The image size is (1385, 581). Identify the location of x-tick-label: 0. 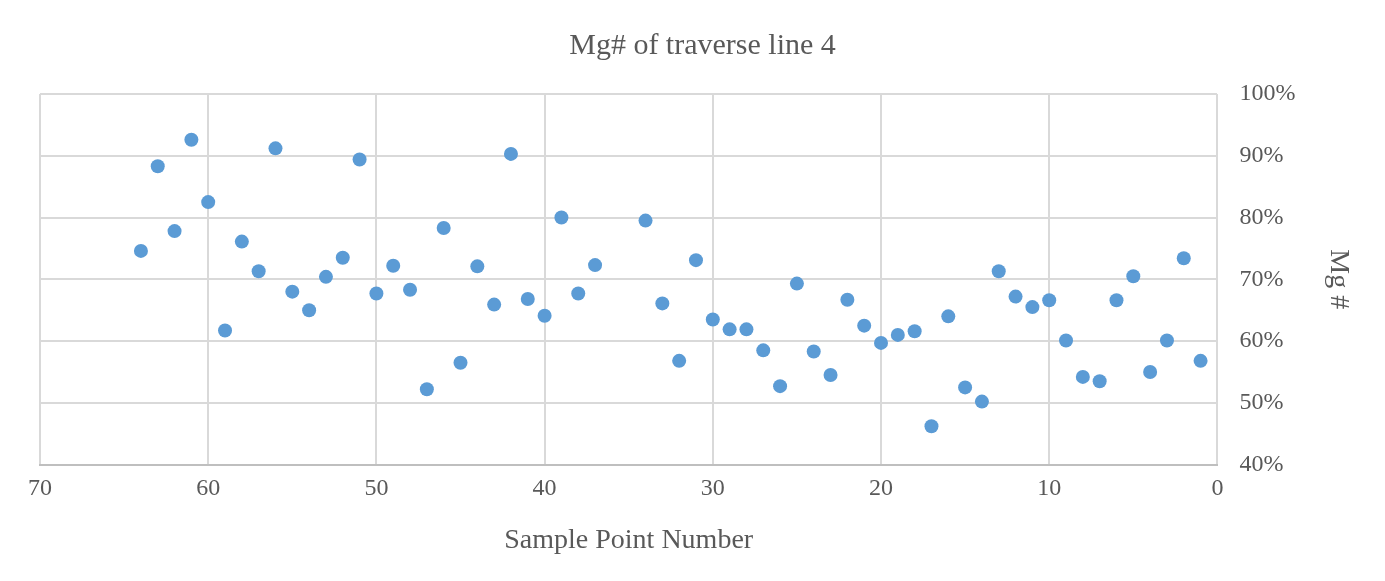
(1217, 487).